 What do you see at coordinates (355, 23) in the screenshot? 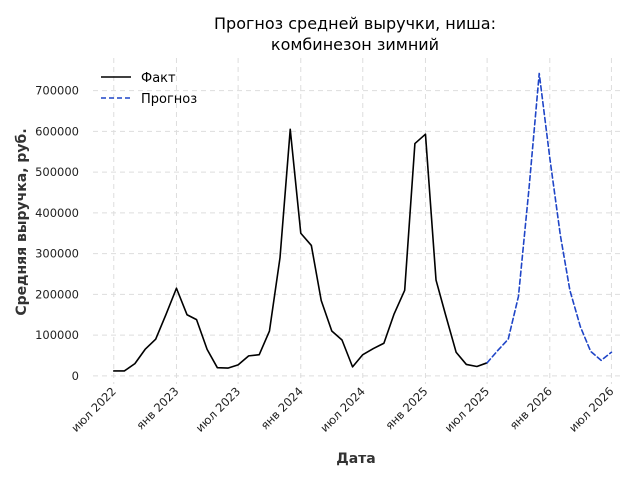
I see `chart-title-line-1: Прогноз средней выручки, ниша:` at bounding box center [355, 23].